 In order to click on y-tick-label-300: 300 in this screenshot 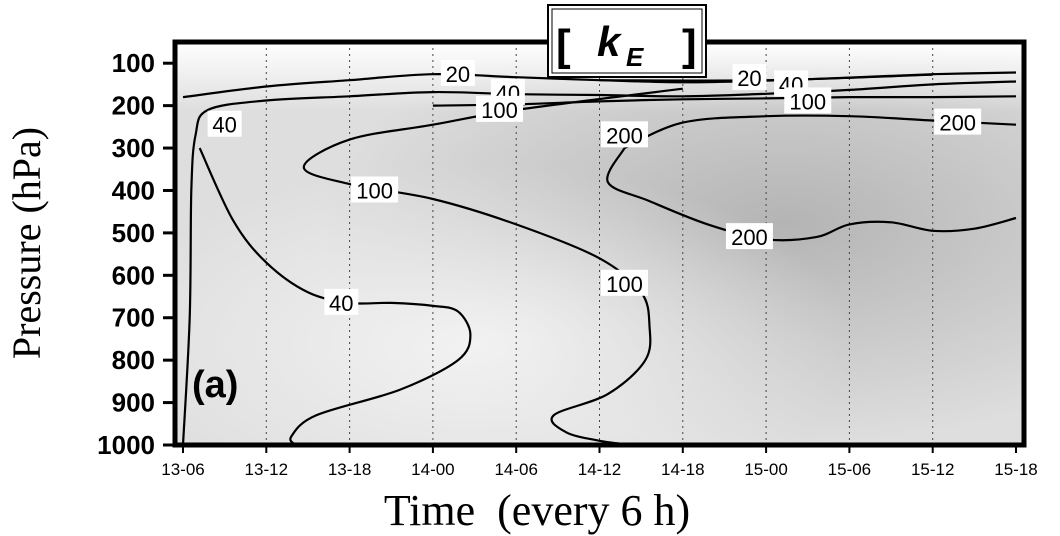, I will do `click(133, 148)`.